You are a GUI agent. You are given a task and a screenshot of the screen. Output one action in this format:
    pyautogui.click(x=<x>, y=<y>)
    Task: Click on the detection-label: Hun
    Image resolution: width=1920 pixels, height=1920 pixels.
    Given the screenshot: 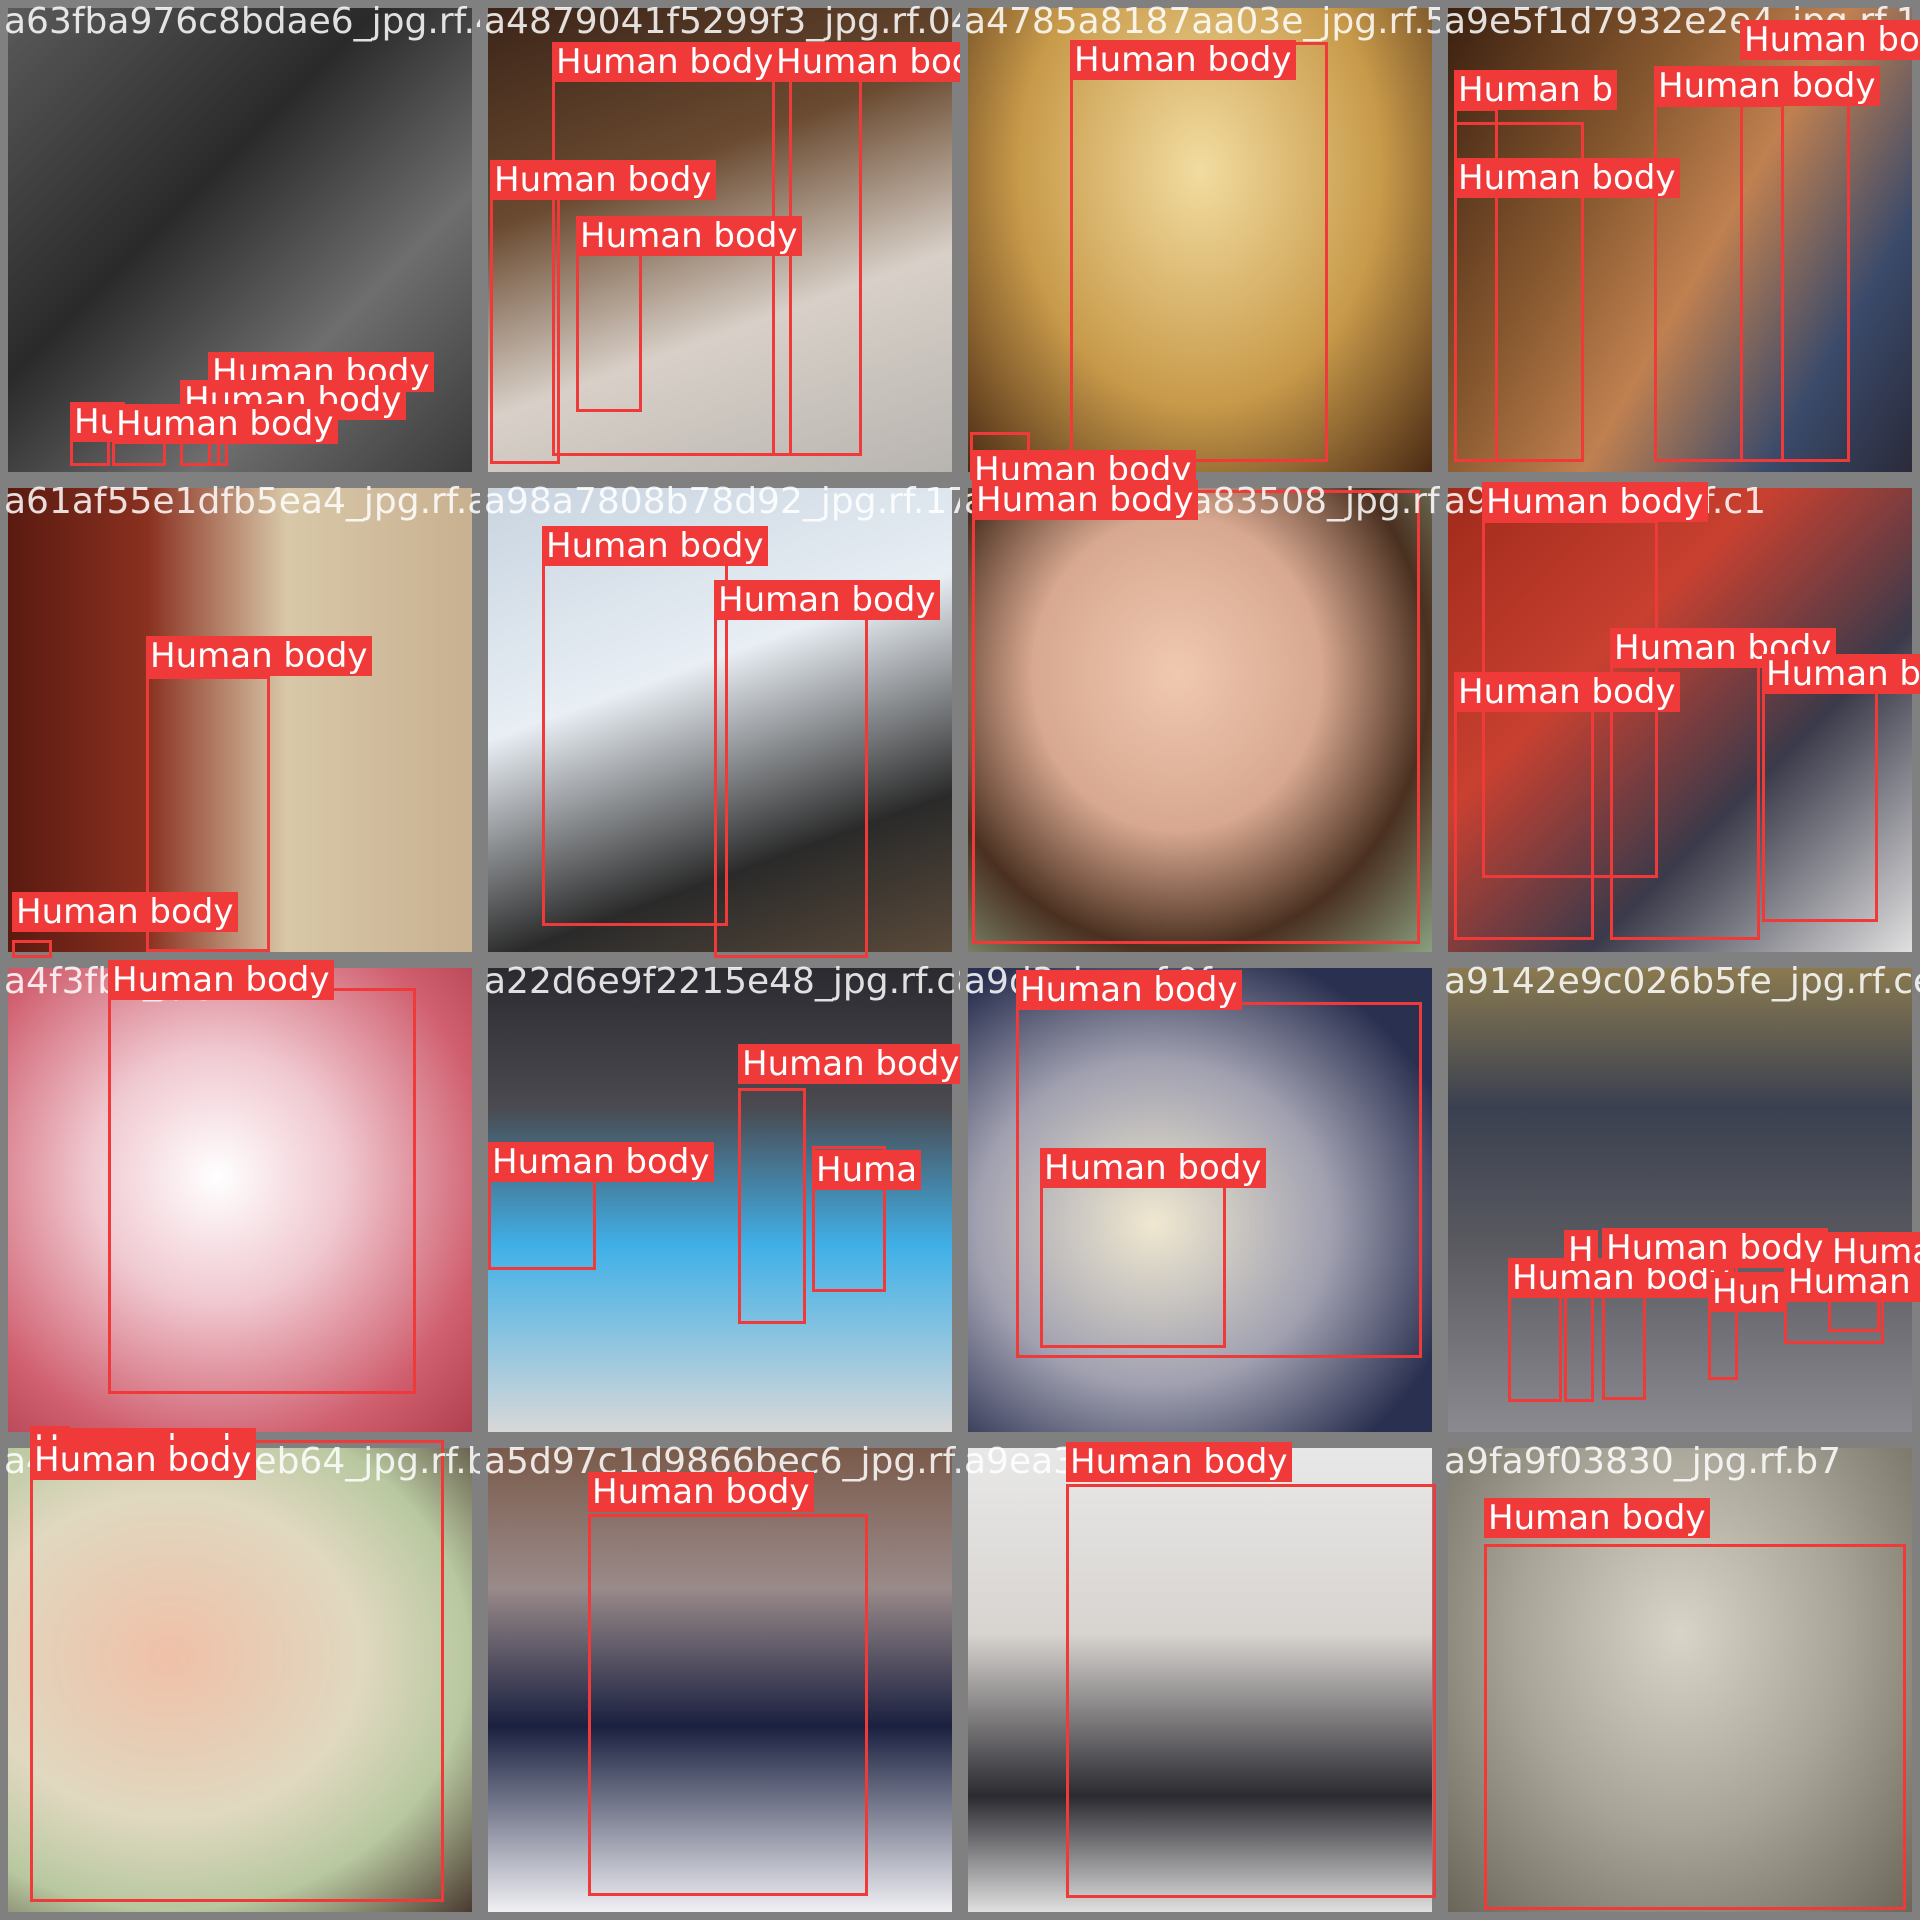 What is the action you would take?
    pyautogui.click(x=1746, y=1292)
    